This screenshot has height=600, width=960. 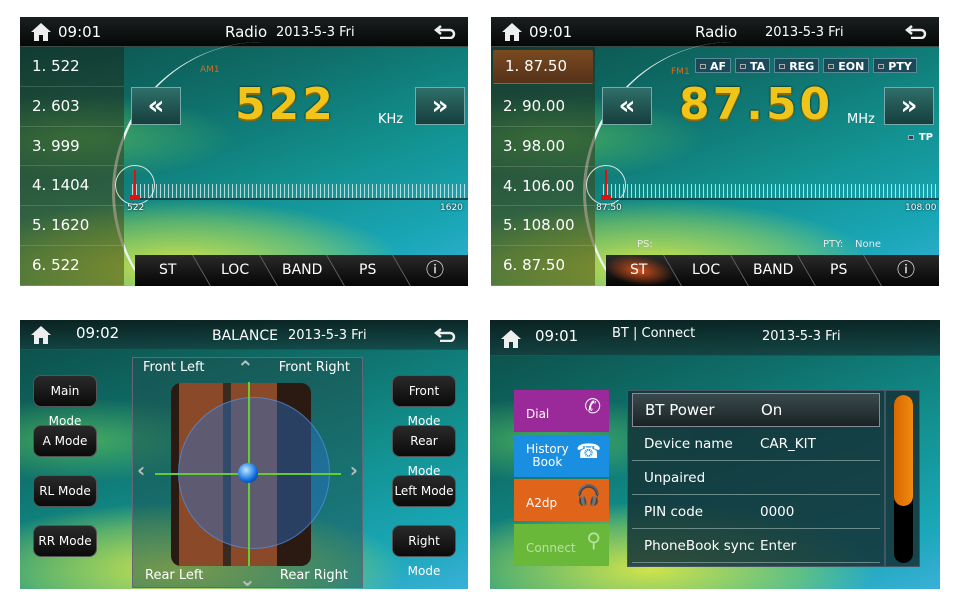 What do you see at coordinates (851, 66) in the screenshot?
I see `flag-label: EON` at bounding box center [851, 66].